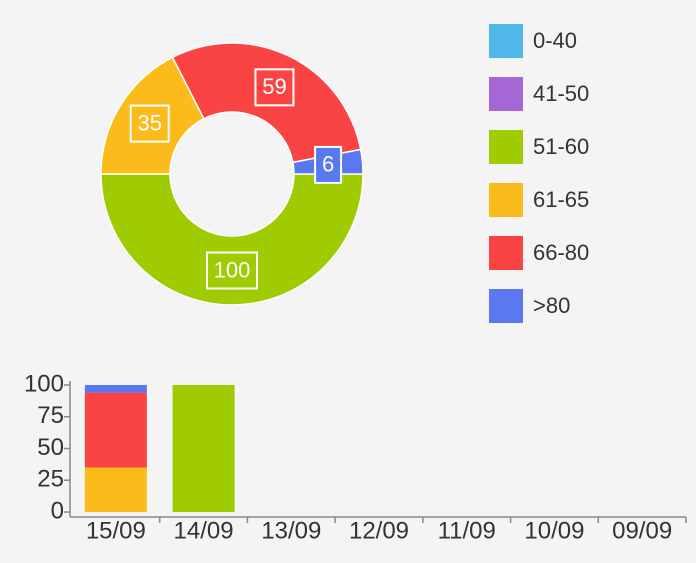  What do you see at coordinates (551, 305) in the screenshot?
I see `legend-label: >80` at bounding box center [551, 305].